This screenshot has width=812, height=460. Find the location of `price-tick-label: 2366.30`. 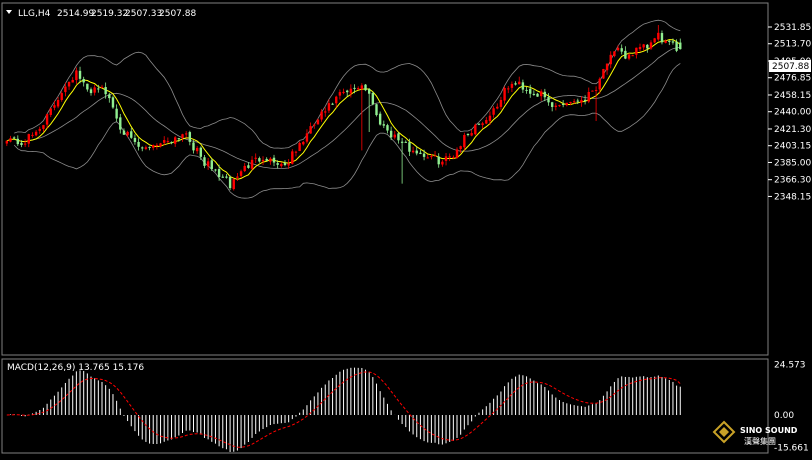

price-tick-label: 2366.30 is located at coordinates (792, 181).